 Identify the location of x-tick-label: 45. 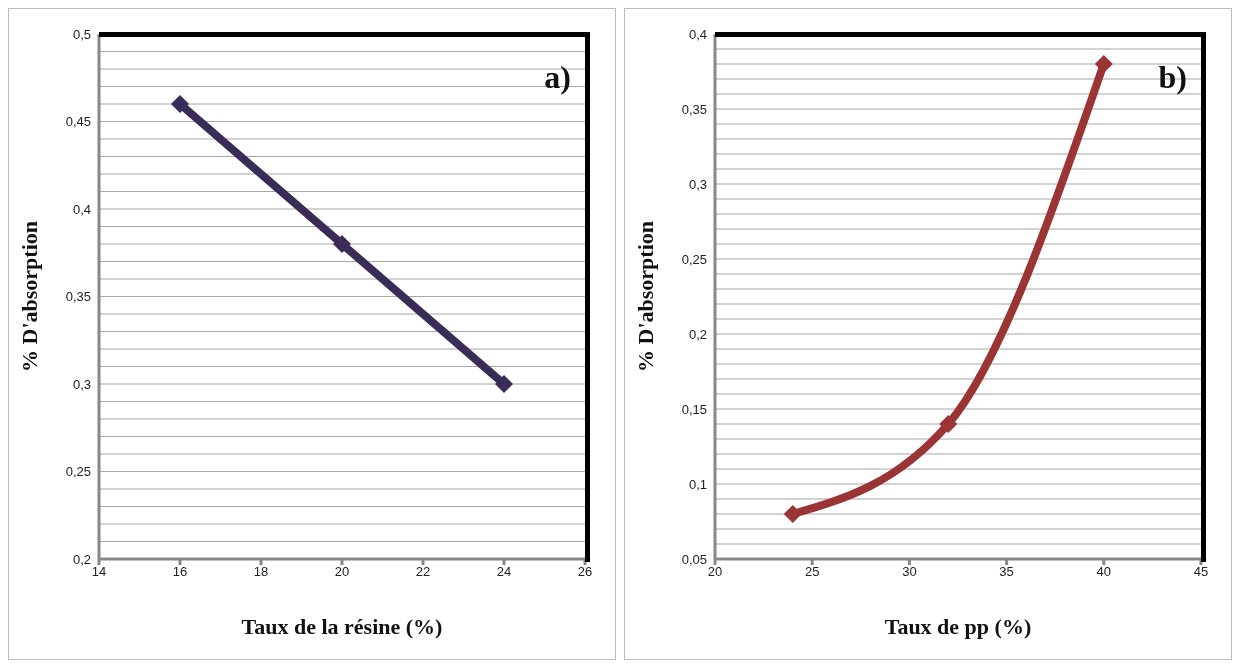
(1201, 572).